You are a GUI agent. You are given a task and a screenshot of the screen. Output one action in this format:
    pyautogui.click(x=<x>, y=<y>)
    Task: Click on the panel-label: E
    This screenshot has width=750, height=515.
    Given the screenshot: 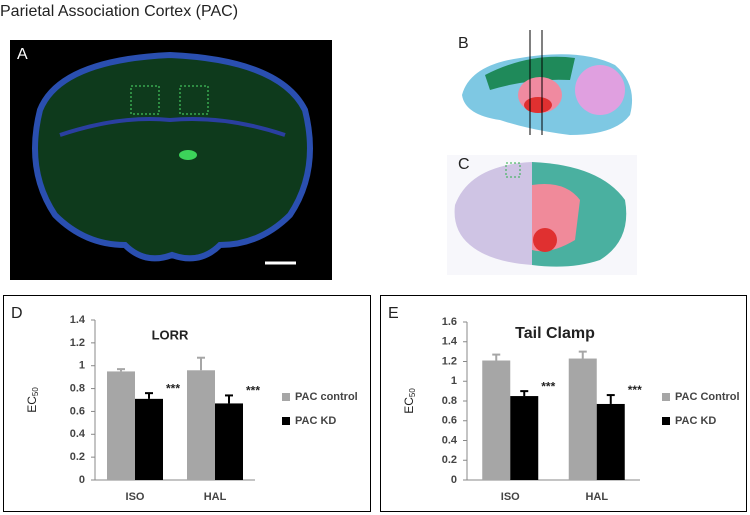 What is the action you would take?
    pyautogui.click(x=393, y=313)
    